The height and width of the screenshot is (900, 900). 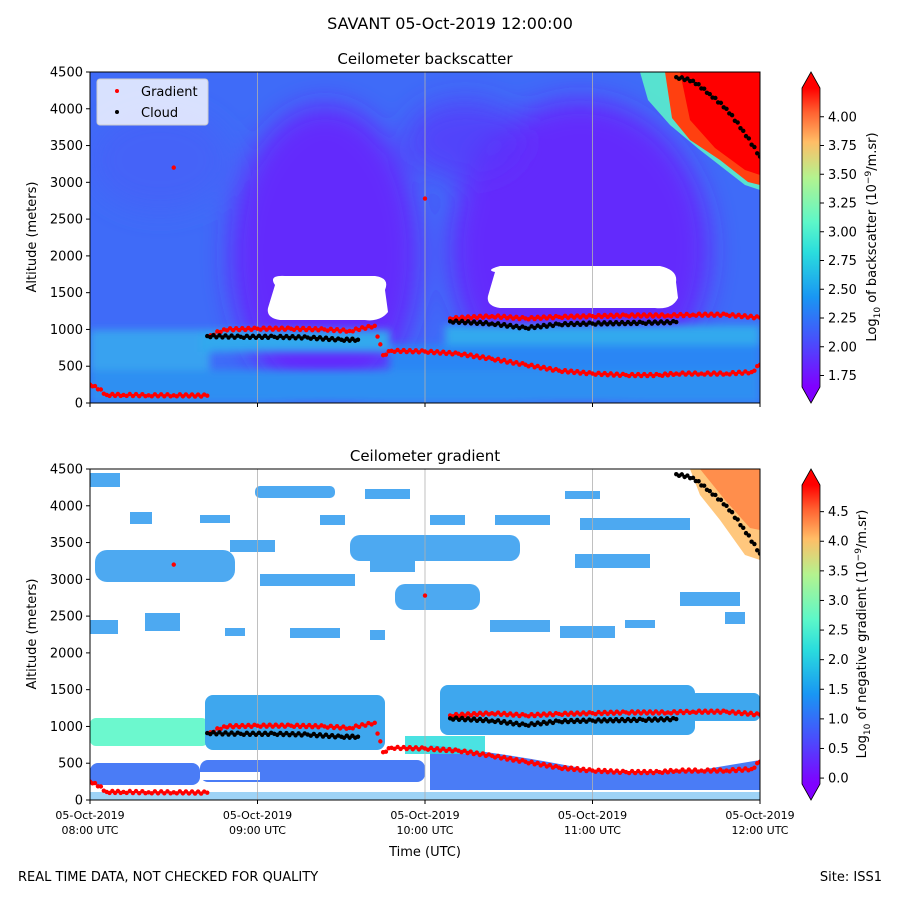 What do you see at coordinates (425, 237) in the screenshot?
I see `backscatter-gridlines` at bounding box center [425, 237].